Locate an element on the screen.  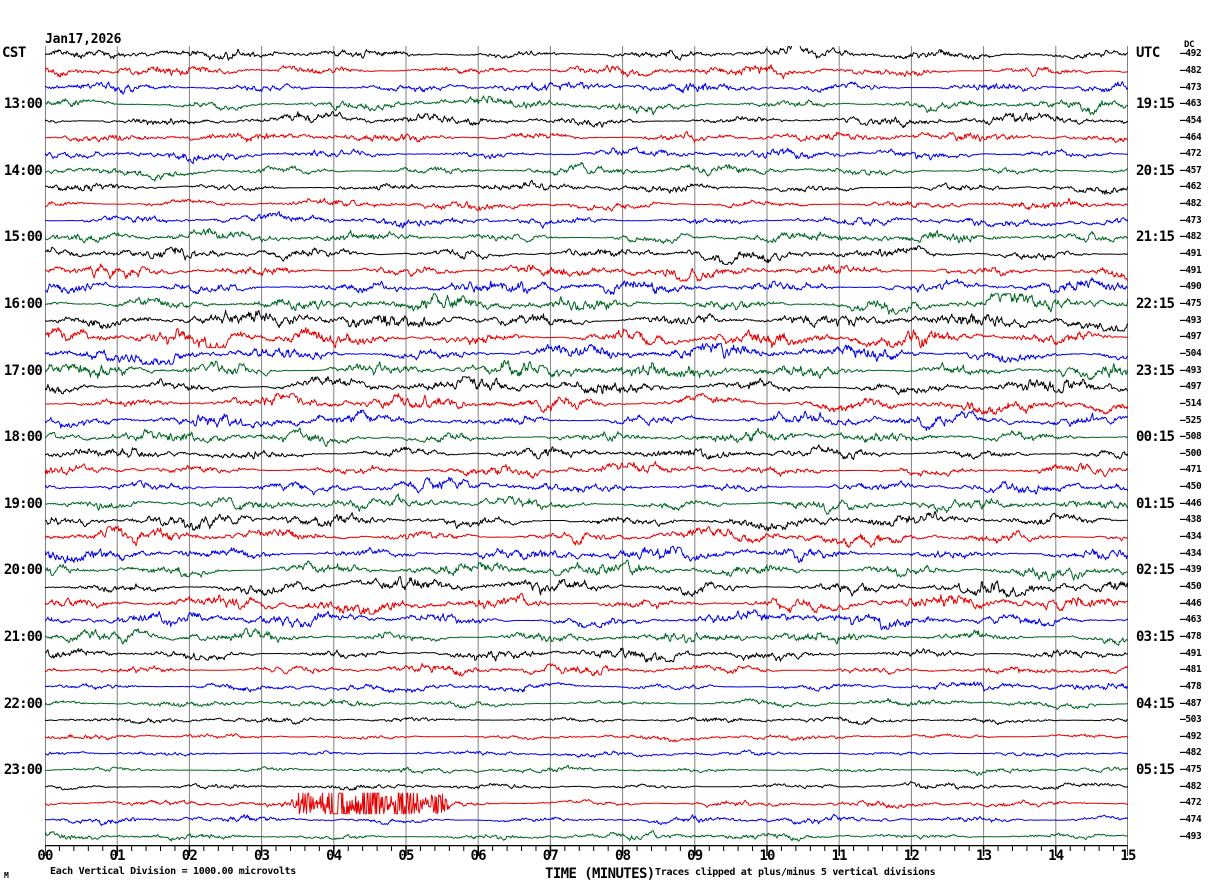
dc-value: –462 is located at coordinates (1191, 187).